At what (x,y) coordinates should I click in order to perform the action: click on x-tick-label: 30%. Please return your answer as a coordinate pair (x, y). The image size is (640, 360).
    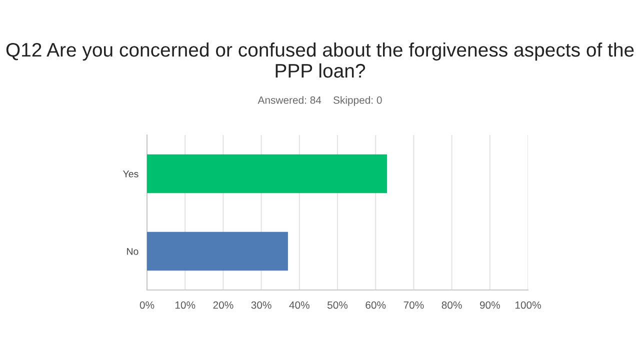
    Looking at the image, I should click on (261, 305).